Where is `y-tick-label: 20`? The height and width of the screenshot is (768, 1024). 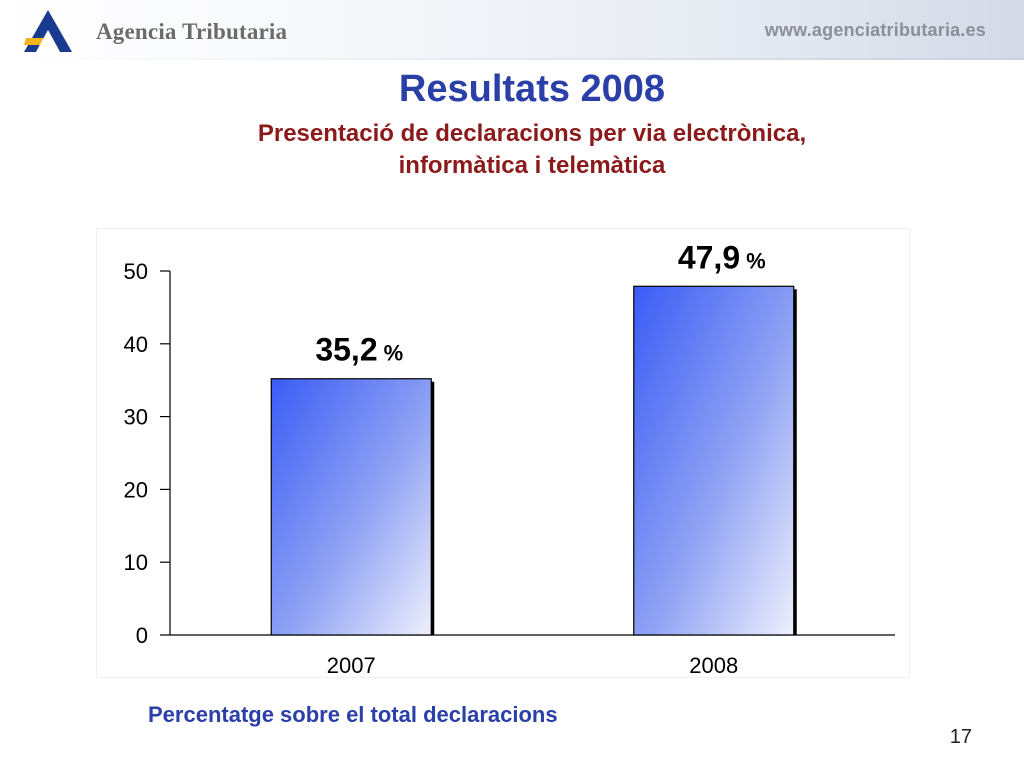
y-tick-label: 20 is located at coordinates (136, 489).